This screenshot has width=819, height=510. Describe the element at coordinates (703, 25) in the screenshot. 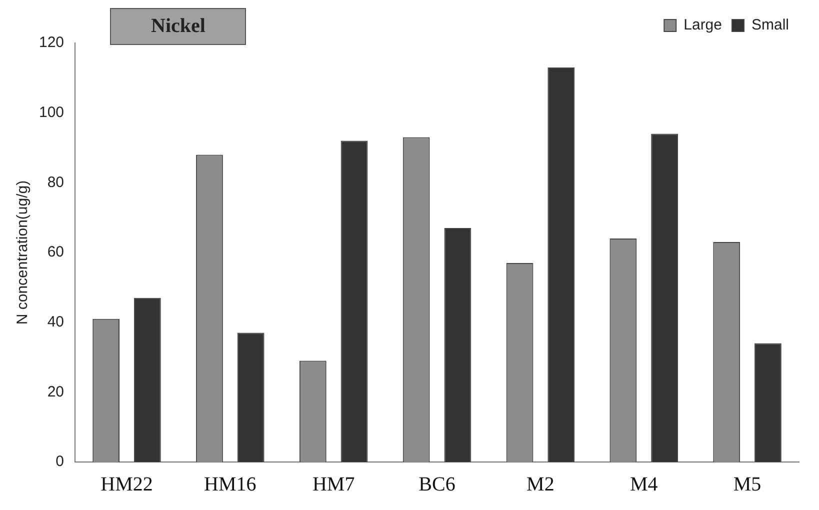

I see `legend-label: Large` at that location.